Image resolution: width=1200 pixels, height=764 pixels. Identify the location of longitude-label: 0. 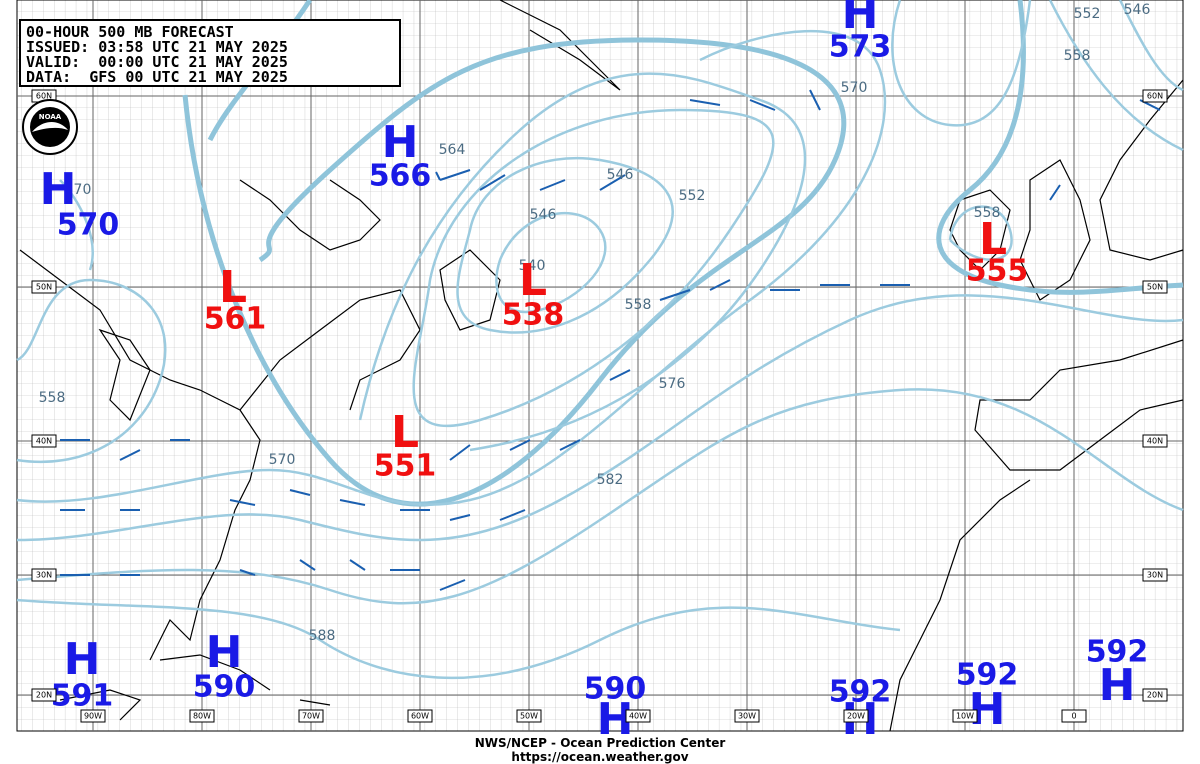
(1073, 716).